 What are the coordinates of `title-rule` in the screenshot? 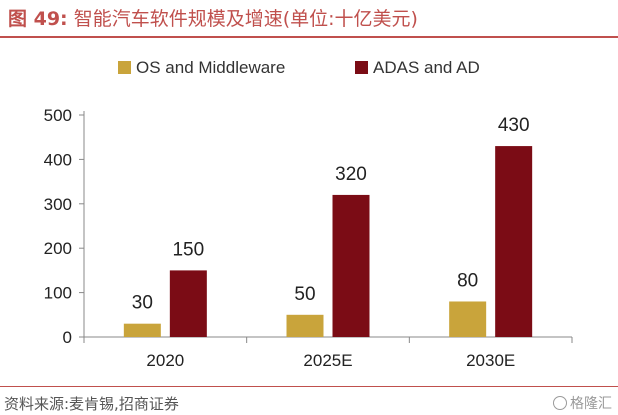 It's located at (309, 37).